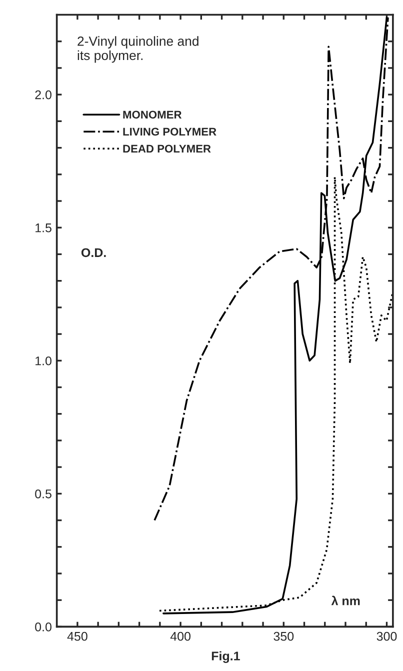 This screenshot has height=671, width=403. Describe the element at coordinates (345, 601) in the screenshot. I see `x-axis-title: λ nm` at that location.